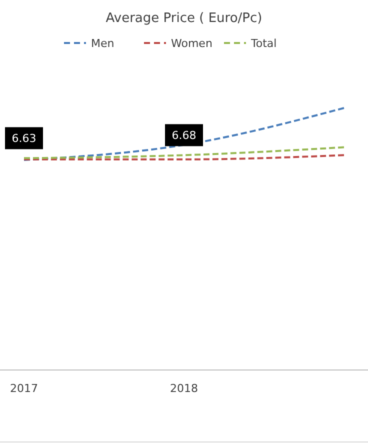 Image resolution: width=368 pixels, height=445 pixels. Describe the element at coordinates (102, 43) in the screenshot. I see `legend-label: Men` at that location.